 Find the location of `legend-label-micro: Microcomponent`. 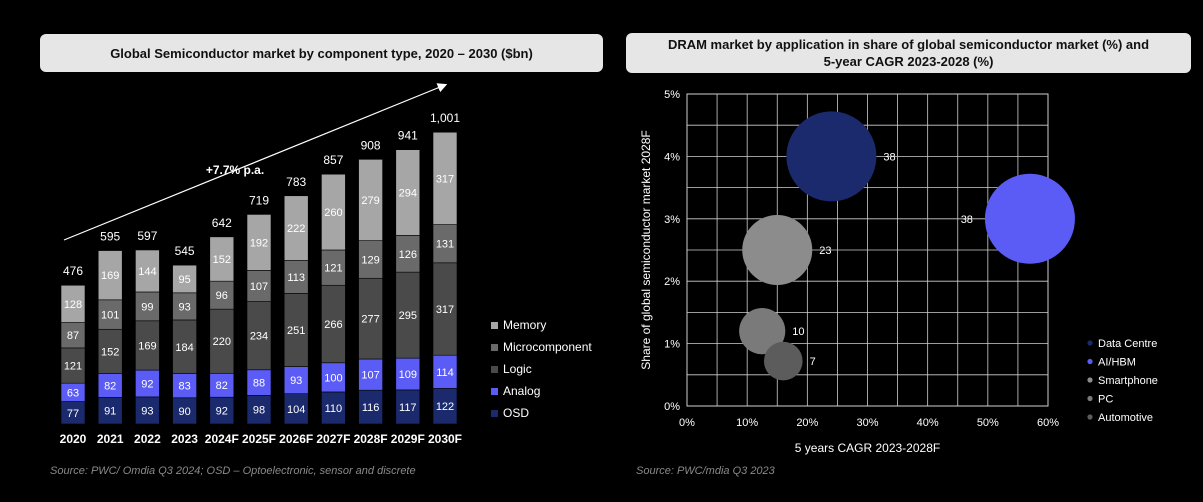

legend-label-micro: Microcomponent is located at coordinates (547, 347).